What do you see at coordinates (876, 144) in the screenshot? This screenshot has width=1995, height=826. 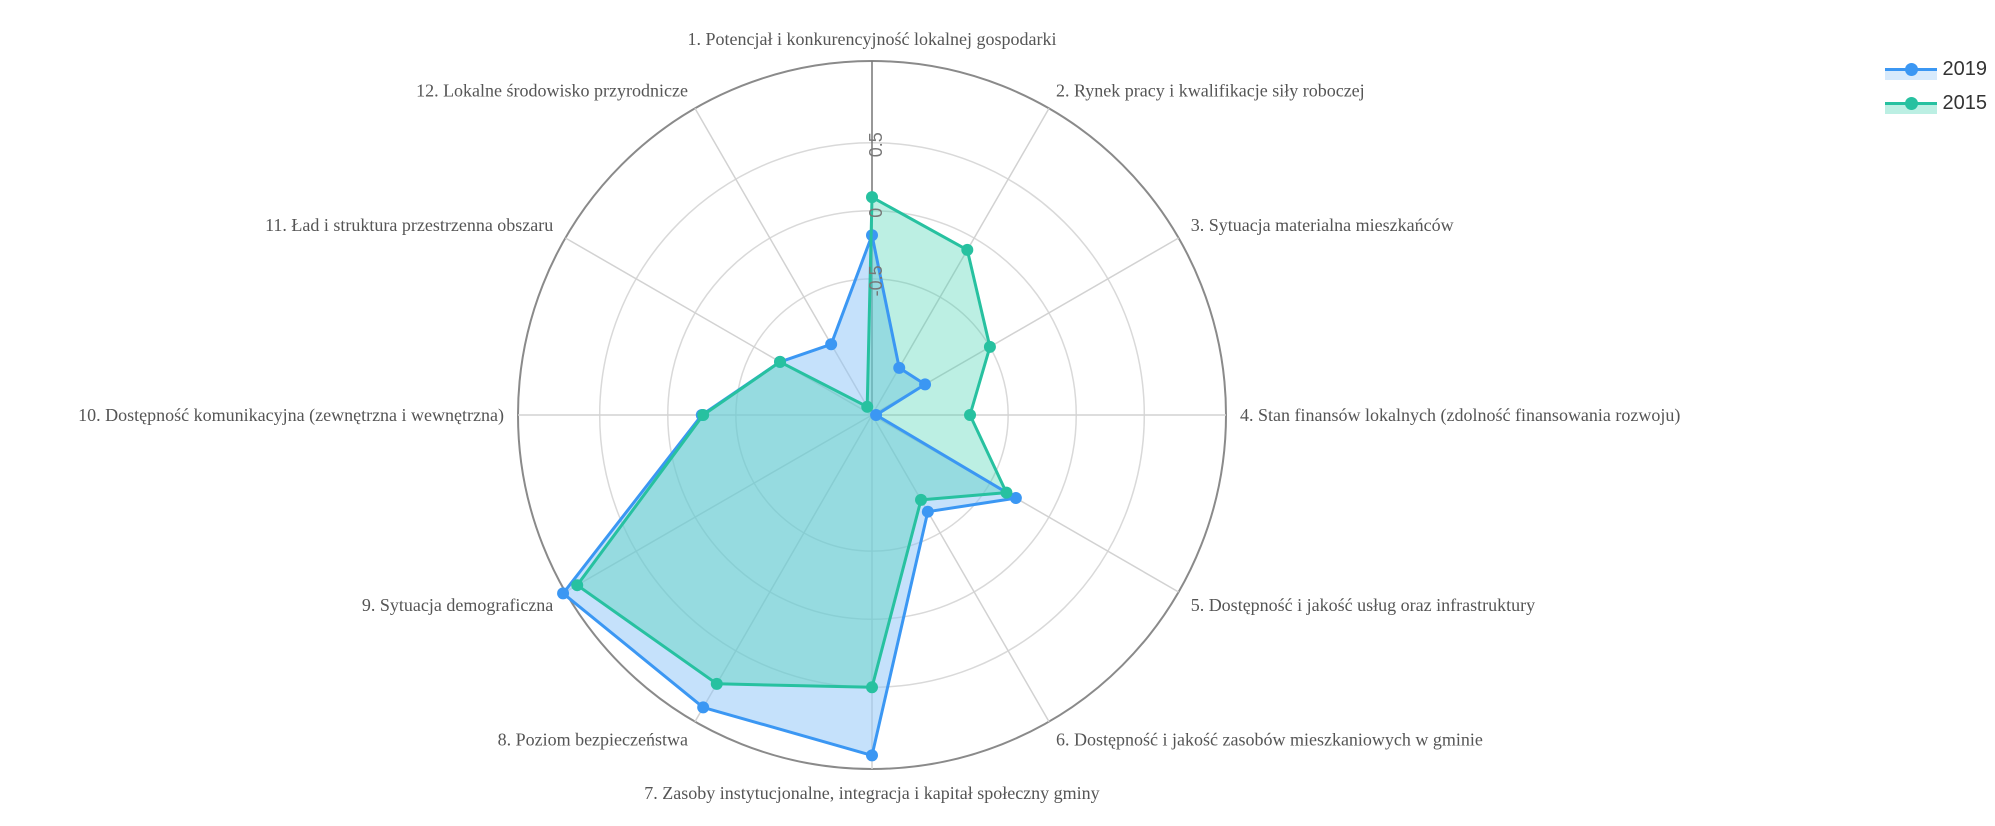 I see `tick-label-2: 0.5` at bounding box center [876, 144].